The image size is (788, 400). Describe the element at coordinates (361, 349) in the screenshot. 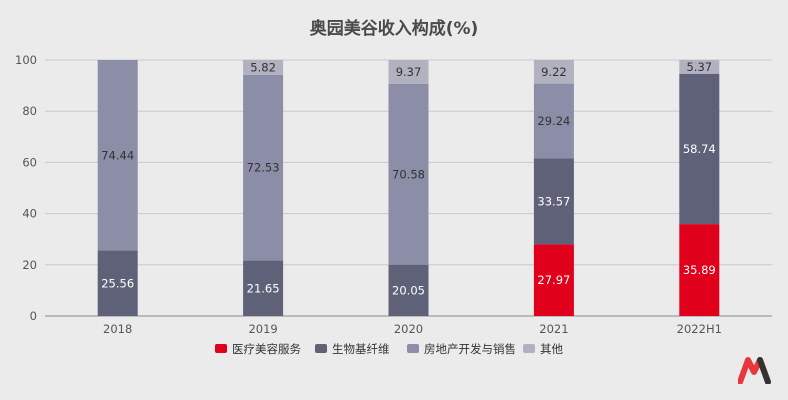

I see `legend-label: 生物基纤维` at that location.